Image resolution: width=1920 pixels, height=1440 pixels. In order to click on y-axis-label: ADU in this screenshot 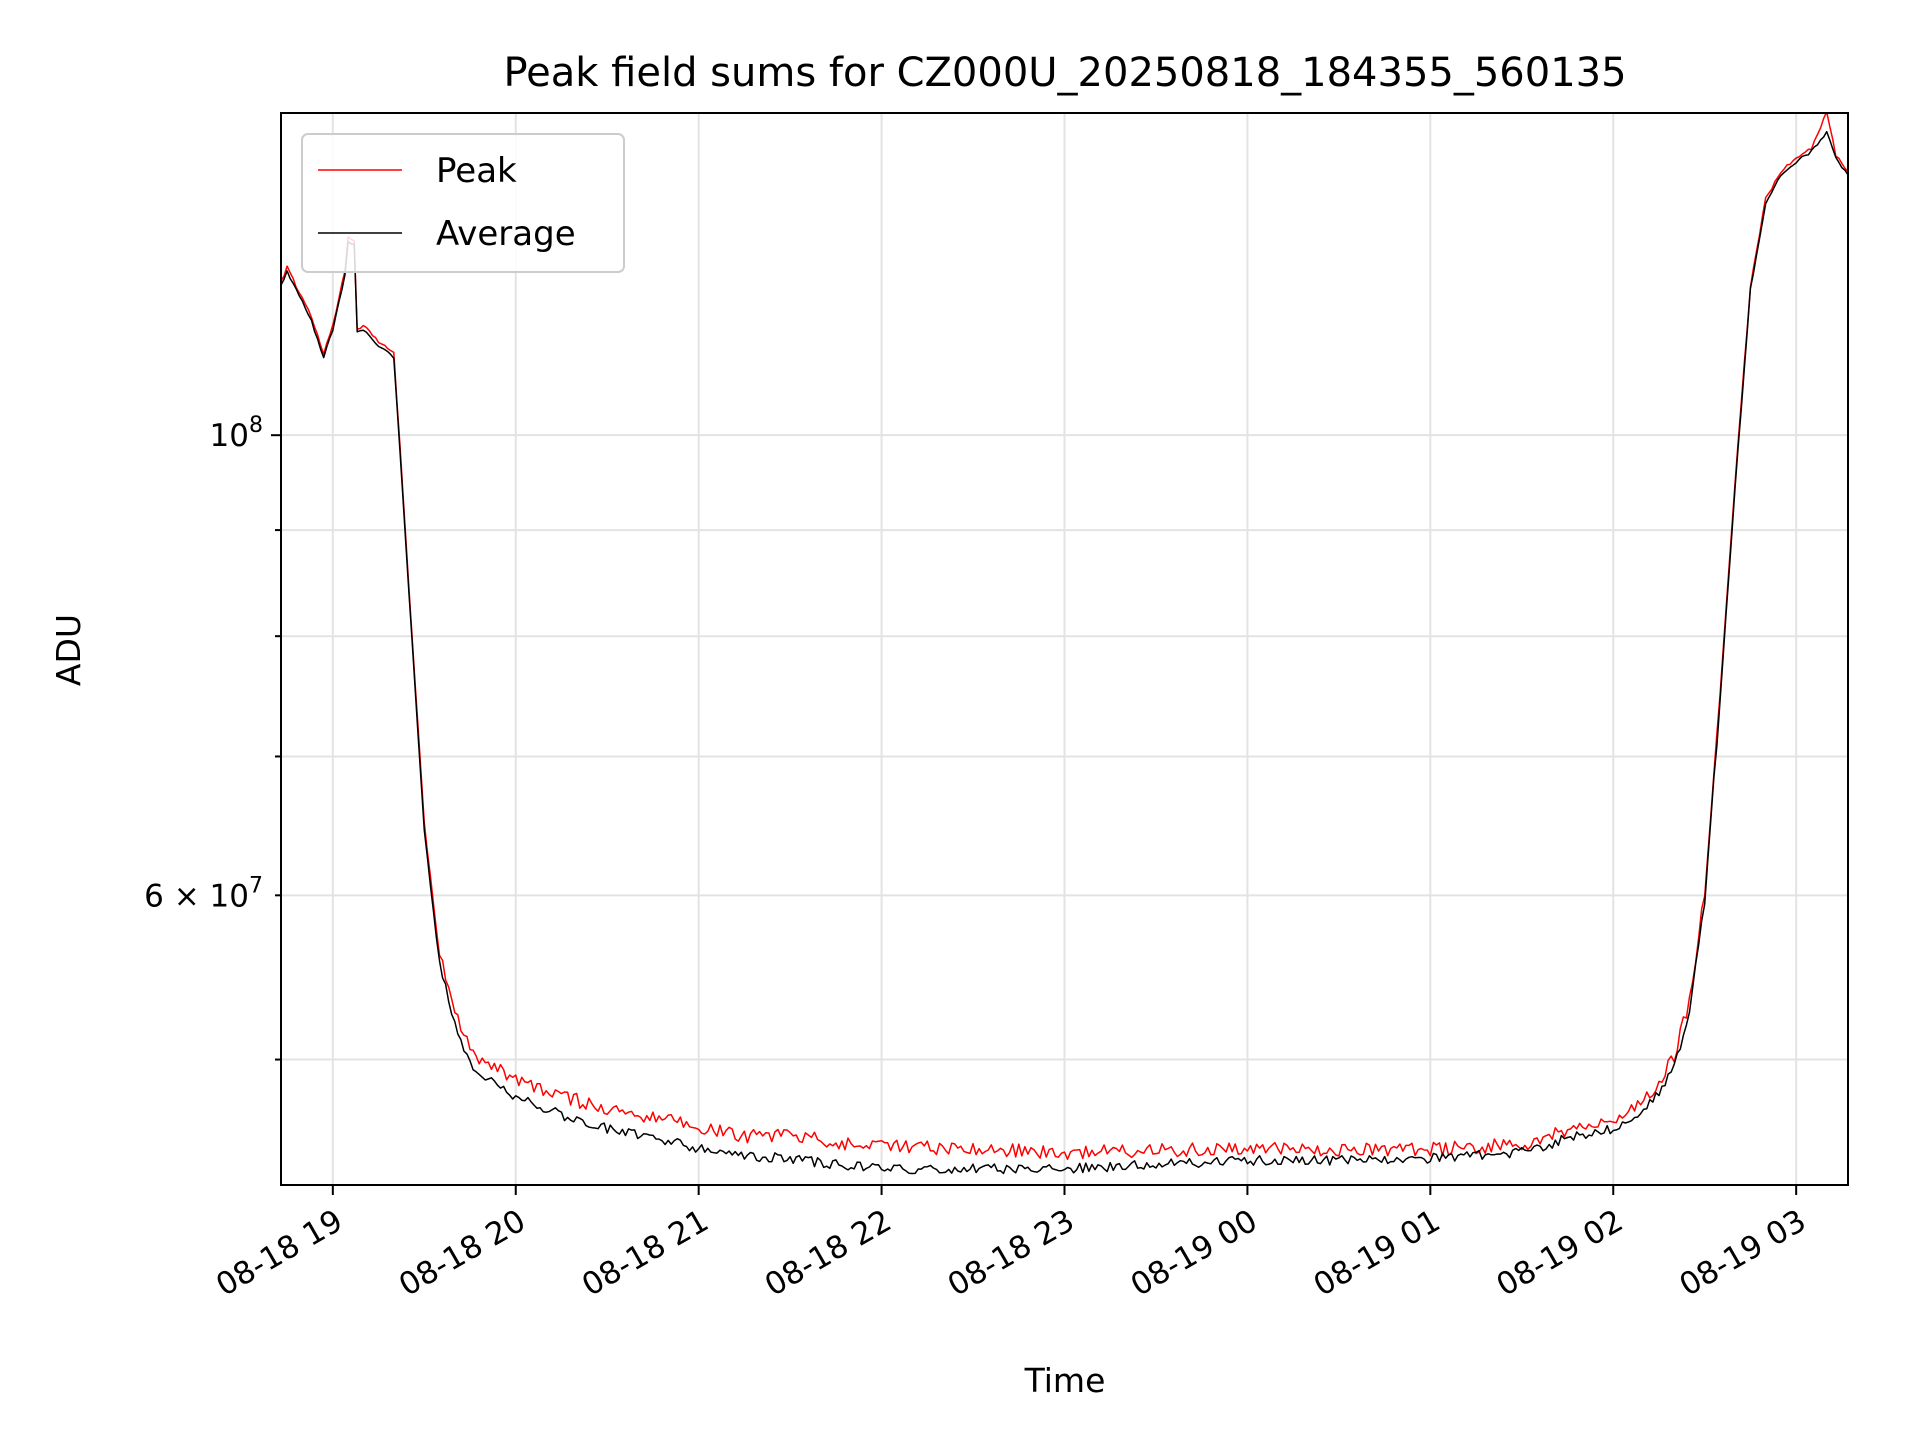, I will do `click(68, 650)`.